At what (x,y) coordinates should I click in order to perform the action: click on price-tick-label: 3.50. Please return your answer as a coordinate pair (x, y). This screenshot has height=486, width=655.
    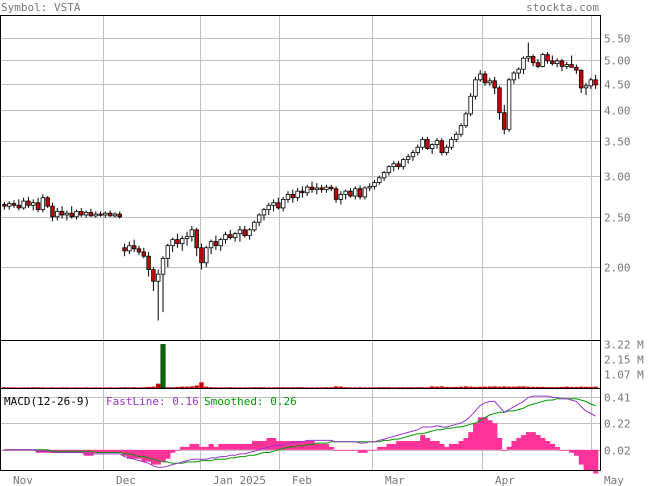
    Looking at the image, I should click on (617, 142).